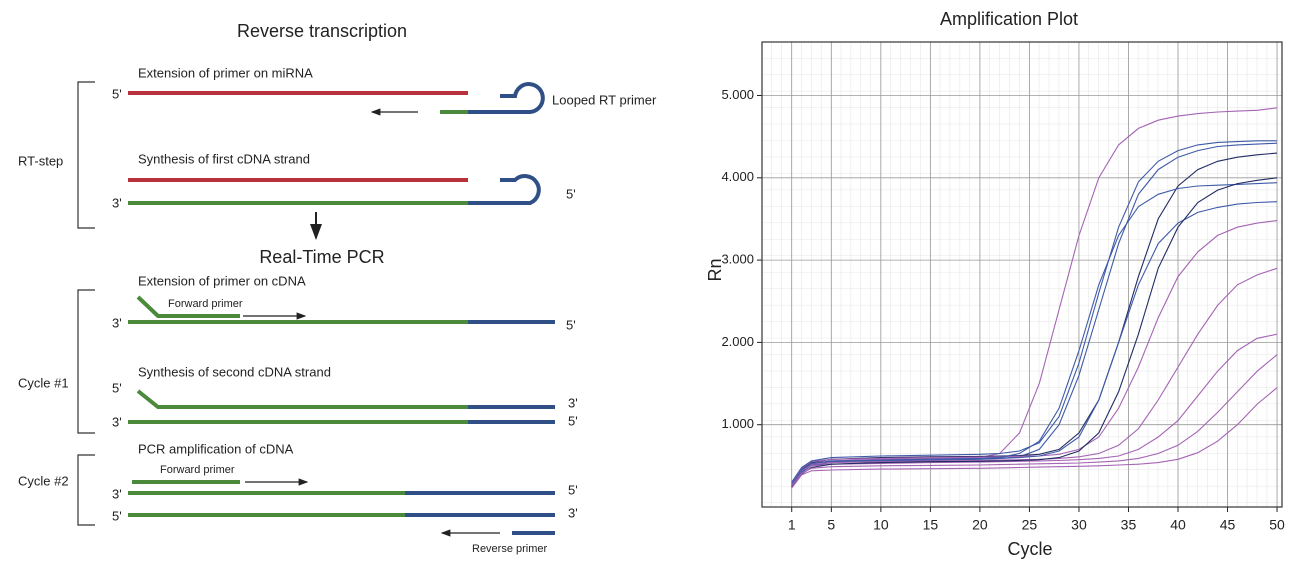  What do you see at coordinates (737, 341) in the screenshot?
I see `y-tick-label: 2.000` at bounding box center [737, 341].